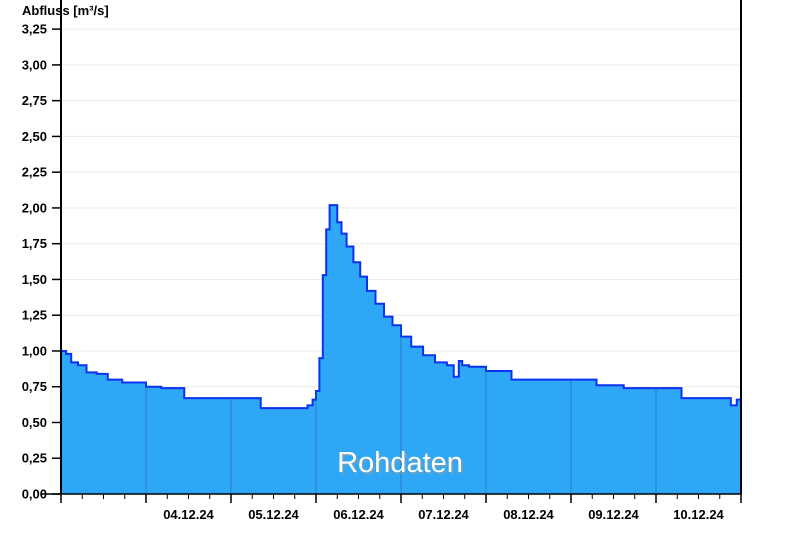  Describe the element at coordinates (188, 514) in the screenshot. I see `x-tick-label: 04.12.24` at that location.